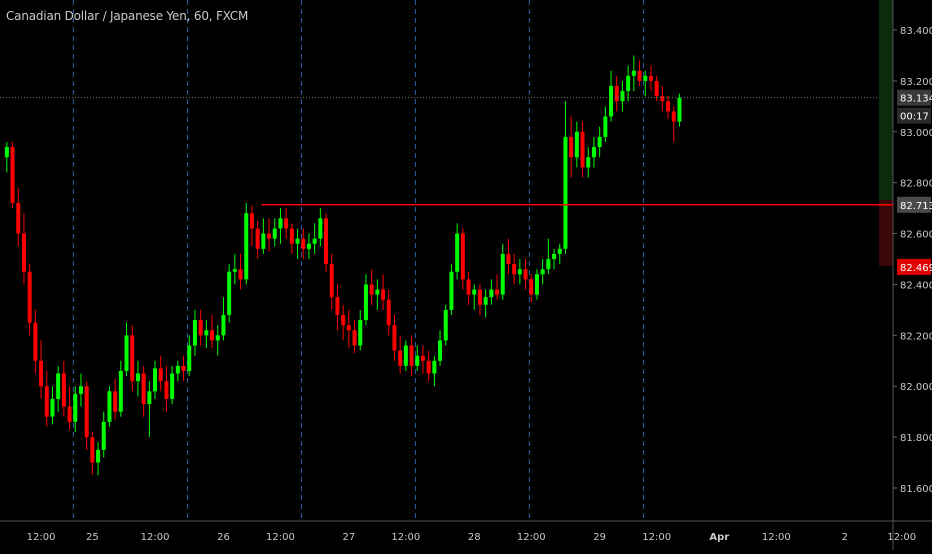  I want to click on countdown-label-text: 00:17, so click(914, 117).